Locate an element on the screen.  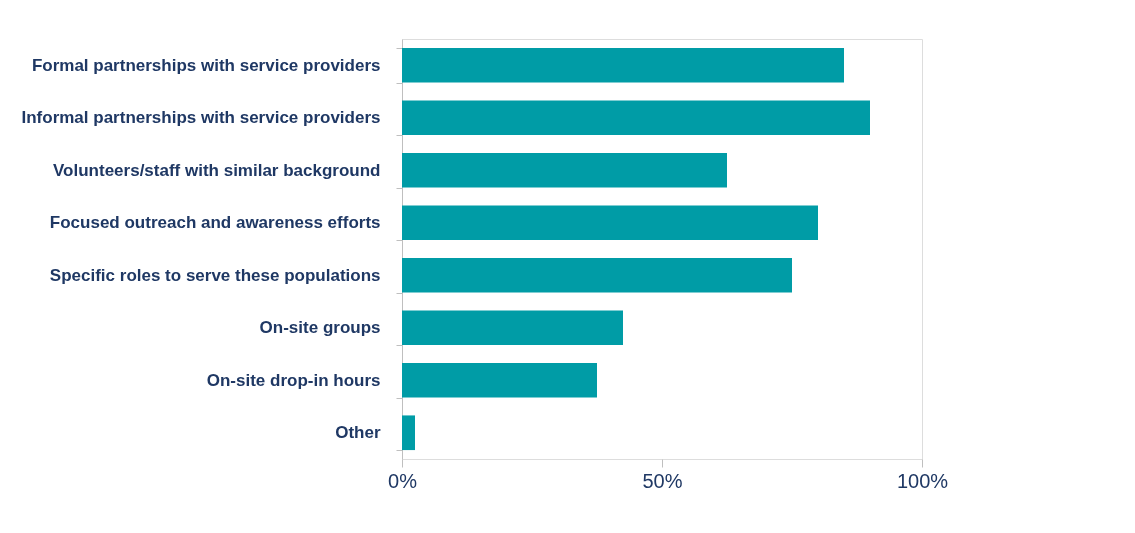
x-tick-label: 0% is located at coordinates (403, 480).